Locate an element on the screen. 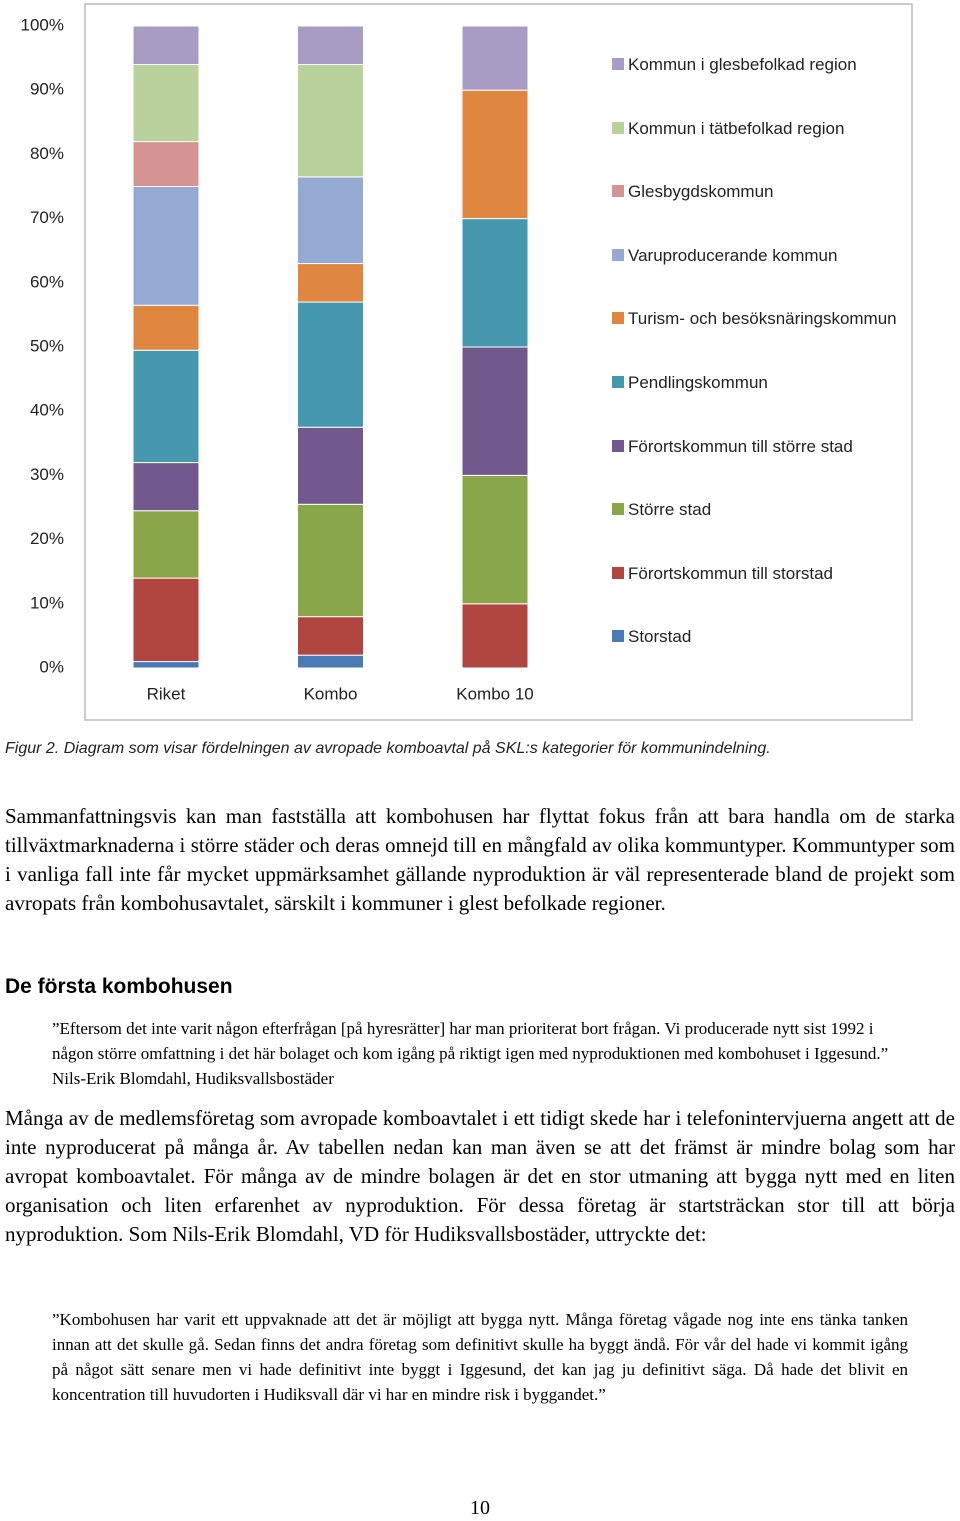 The width and height of the screenshot is (960, 1521). legend-item: Förortskommun till större stad is located at coordinates (762, 446).